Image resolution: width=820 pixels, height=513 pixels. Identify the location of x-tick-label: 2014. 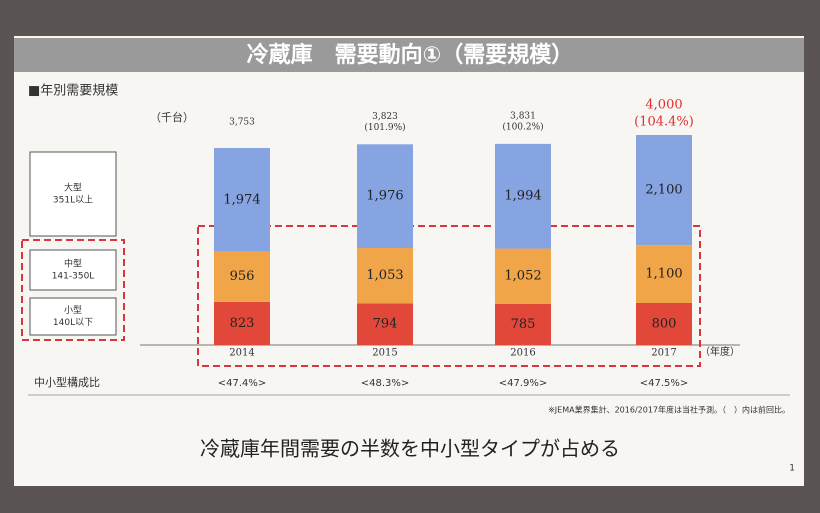
(241, 353).